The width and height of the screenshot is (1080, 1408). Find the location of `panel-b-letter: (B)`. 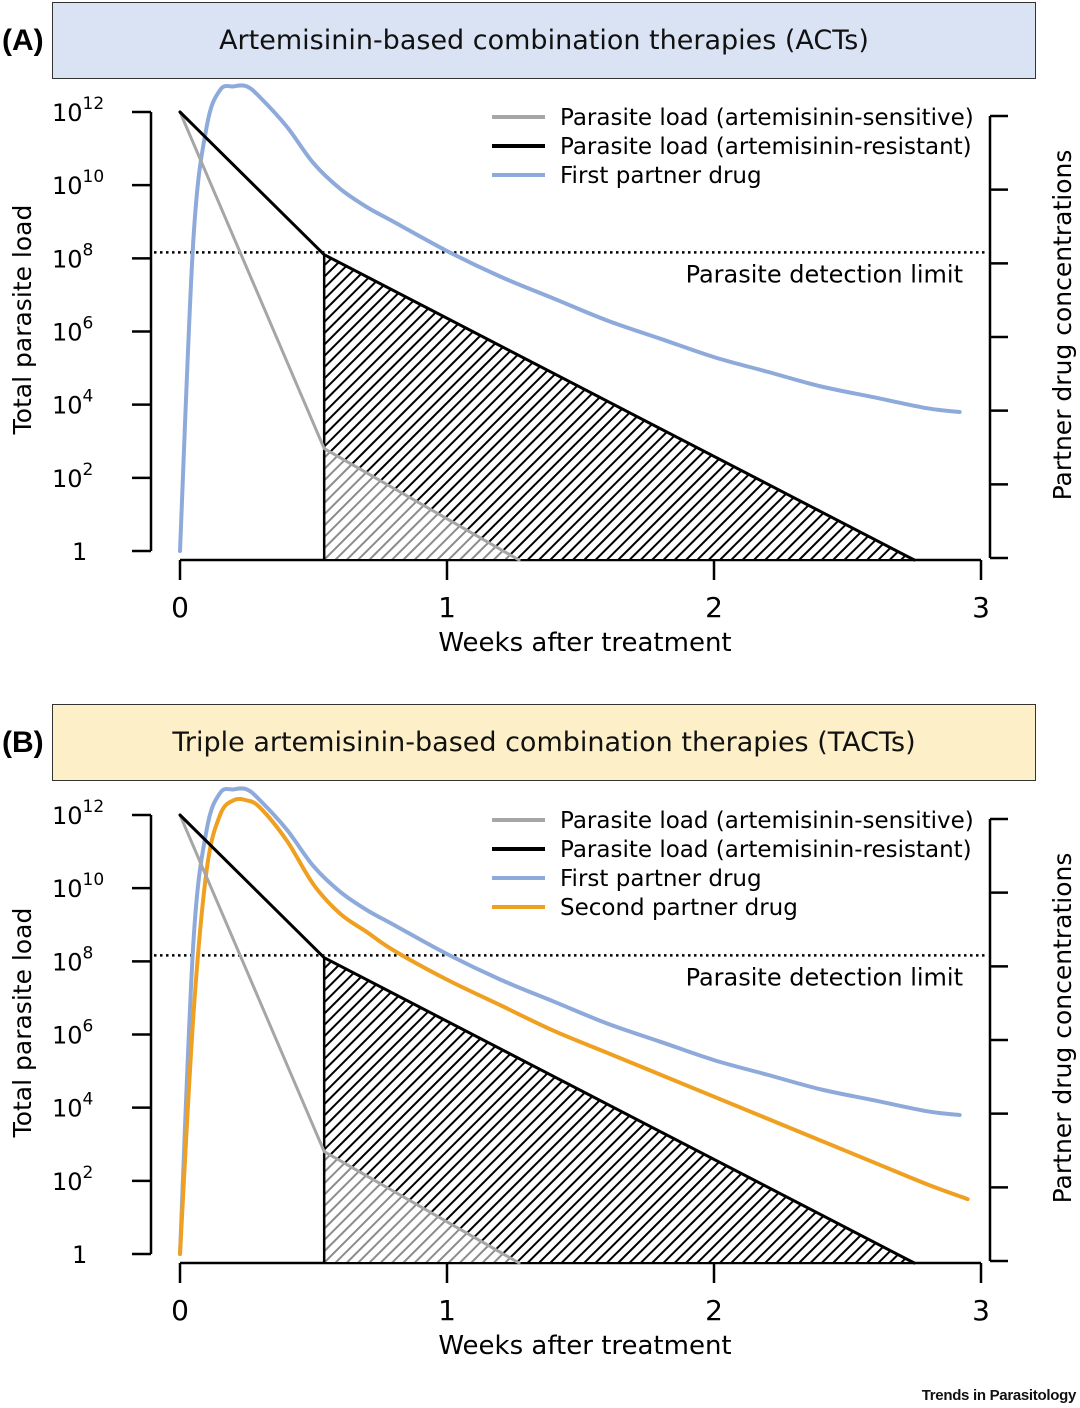

panel-b-letter: (B) is located at coordinates (23, 742).